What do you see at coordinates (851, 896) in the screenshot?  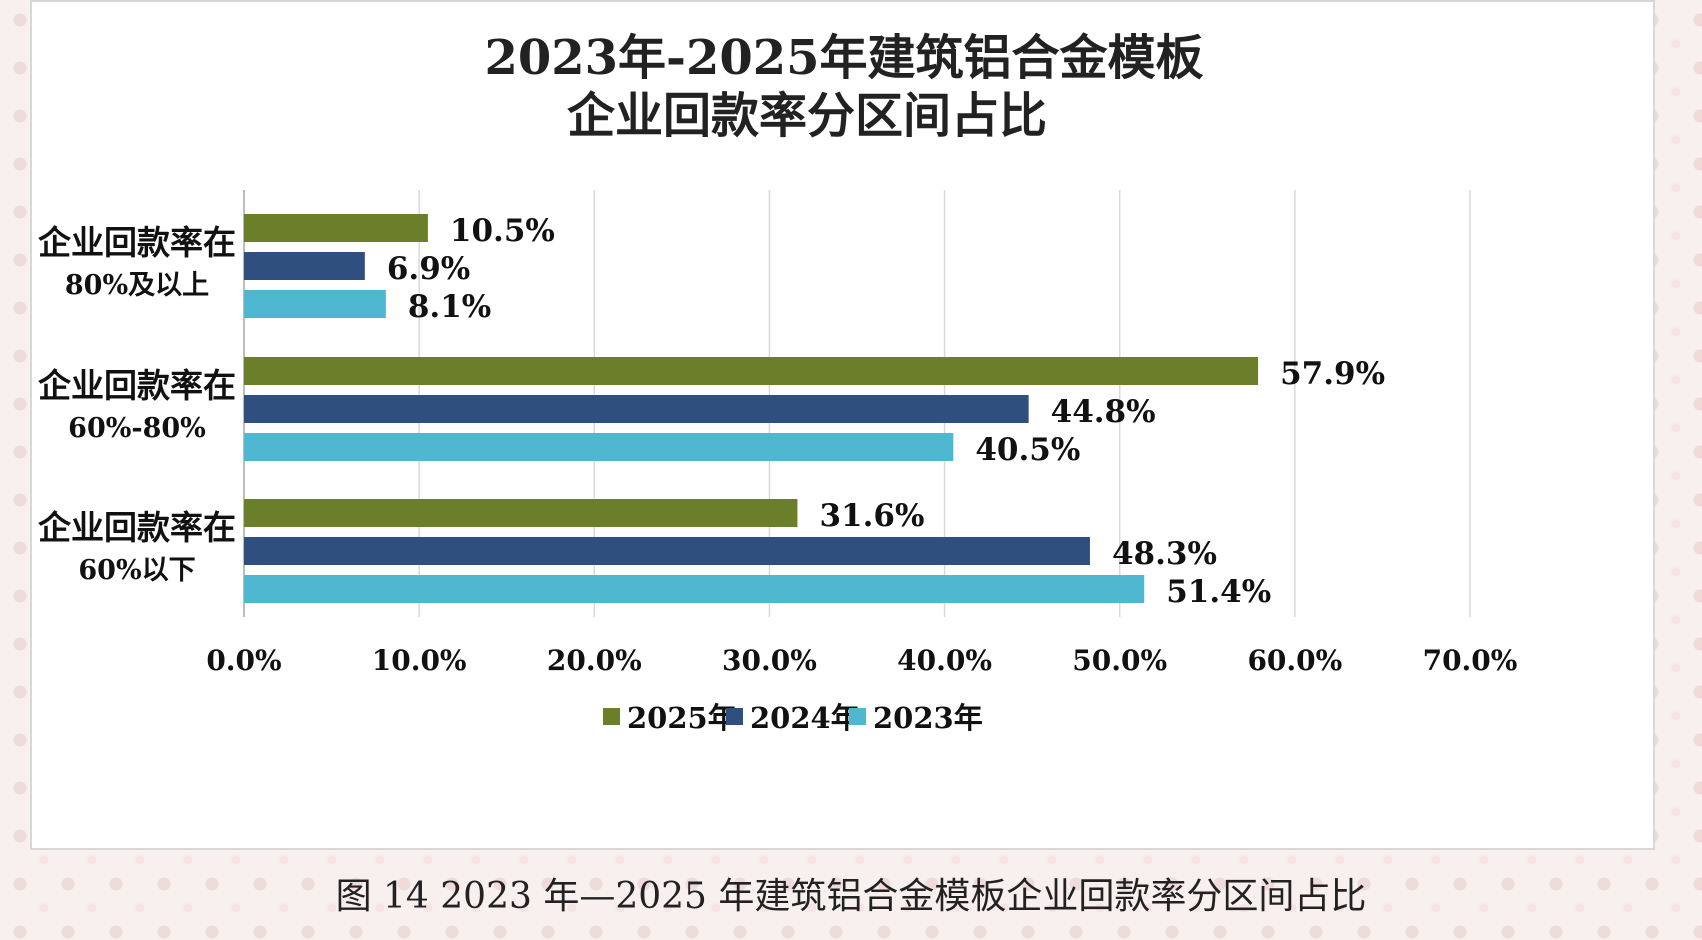 I see `figure-caption: 图 14 2023 年—2025 年建筑铝合金模板企业回款率分区间占比` at bounding box center [851, 896].